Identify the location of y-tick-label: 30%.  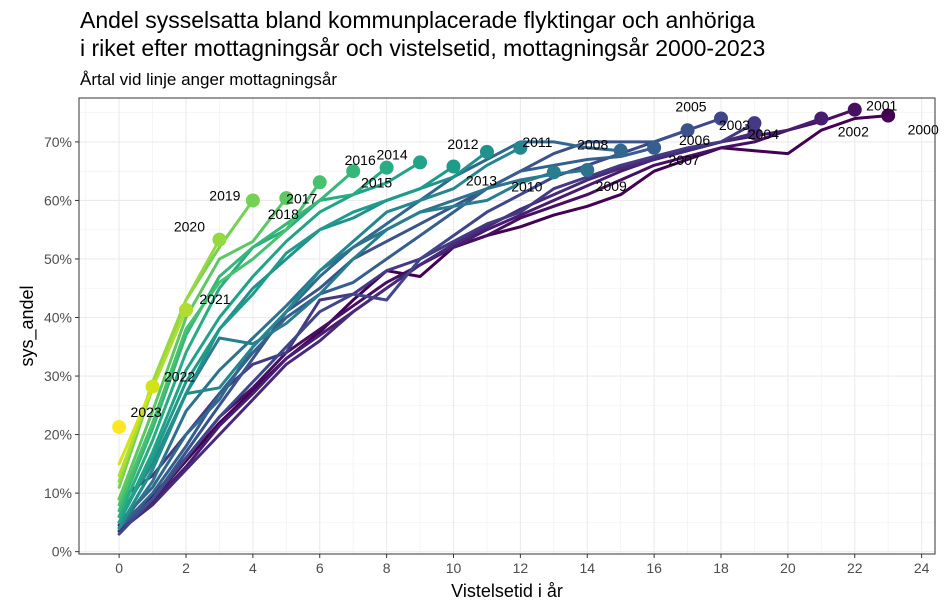
(58, 376).